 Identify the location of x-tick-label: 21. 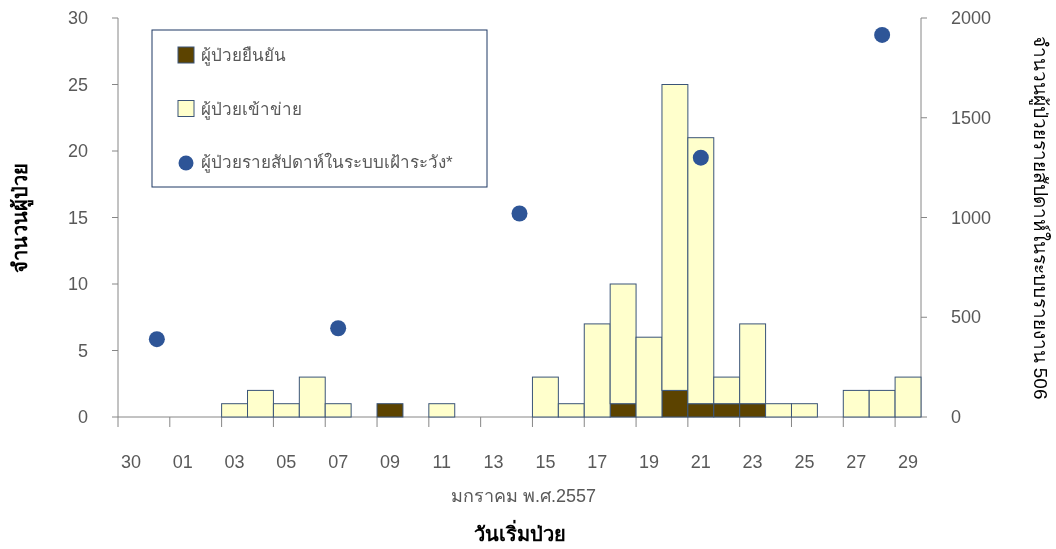
(700, 462).